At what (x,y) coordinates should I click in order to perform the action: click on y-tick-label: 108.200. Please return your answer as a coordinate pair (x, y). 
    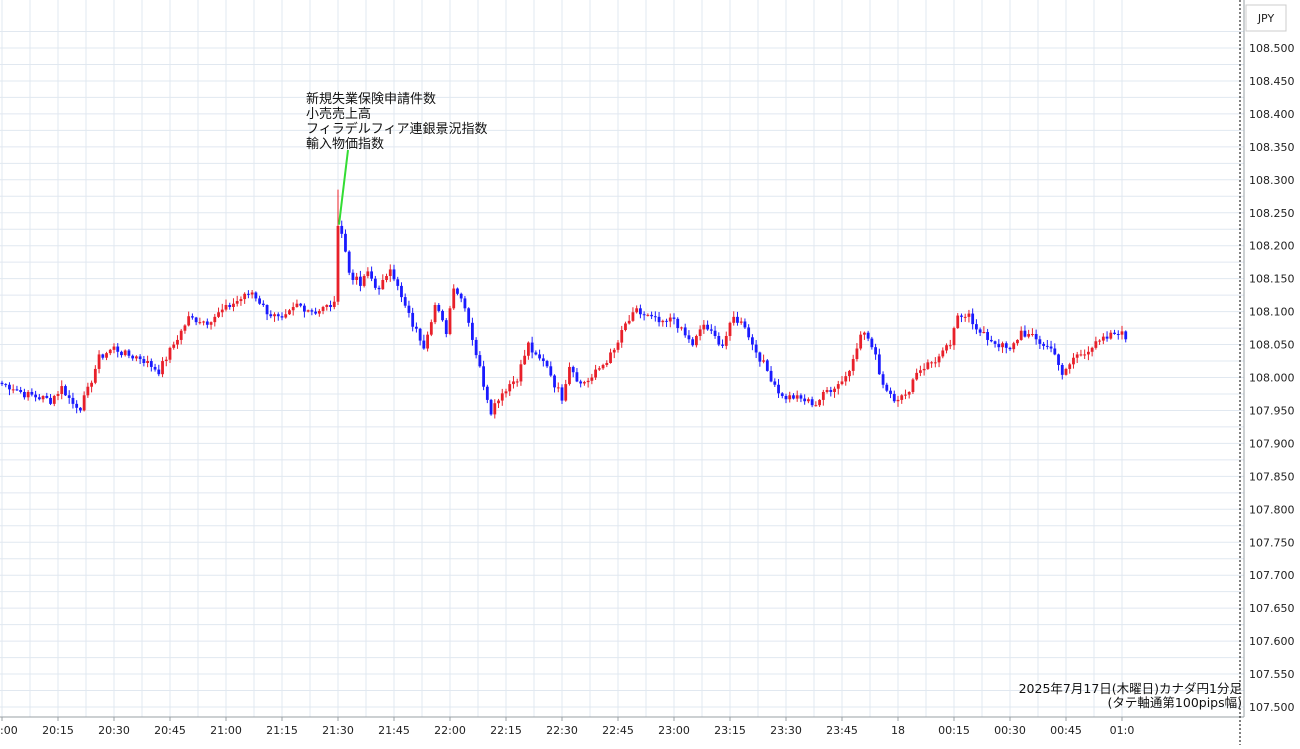
    Looking at the image, I should click on (1272, 246).